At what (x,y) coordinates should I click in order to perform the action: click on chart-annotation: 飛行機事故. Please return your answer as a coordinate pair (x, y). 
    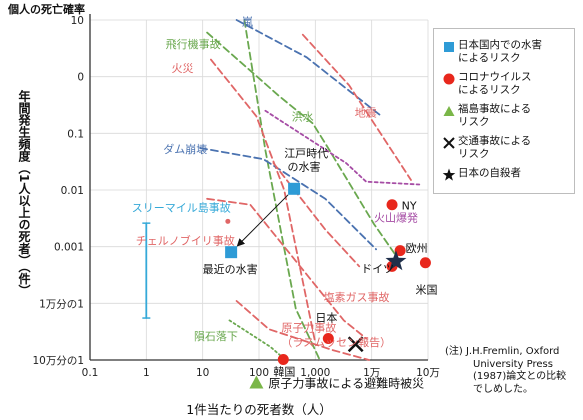
    Looking at the image, I should click on (193, 44).